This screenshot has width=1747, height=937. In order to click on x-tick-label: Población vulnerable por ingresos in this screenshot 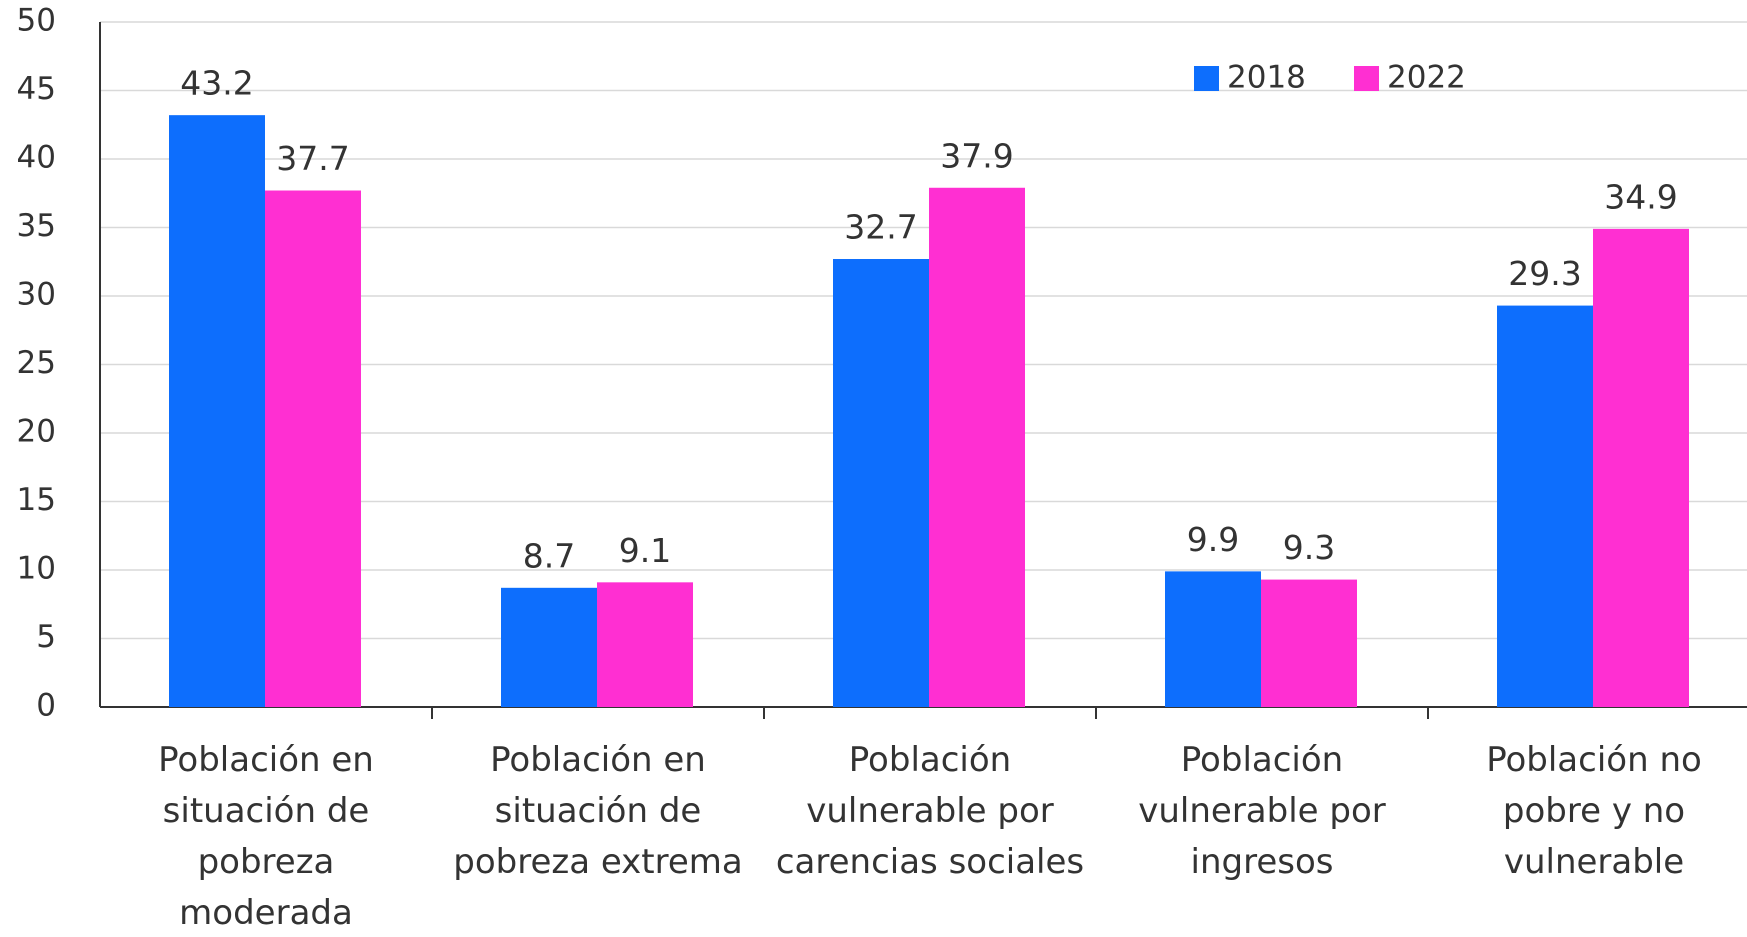, I will do `click(1262, 811)`.